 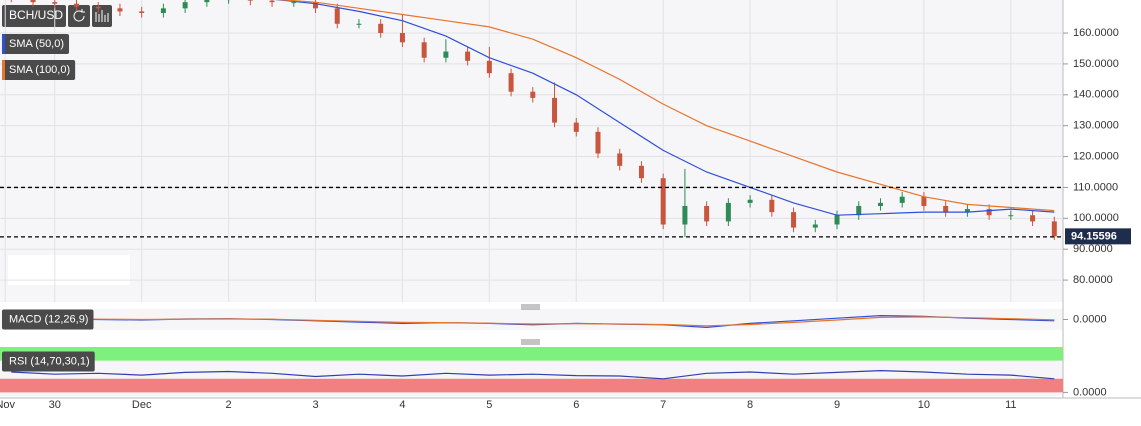 I want to click on y-tick-label: 90.0000, so click(x=1093, y=249).